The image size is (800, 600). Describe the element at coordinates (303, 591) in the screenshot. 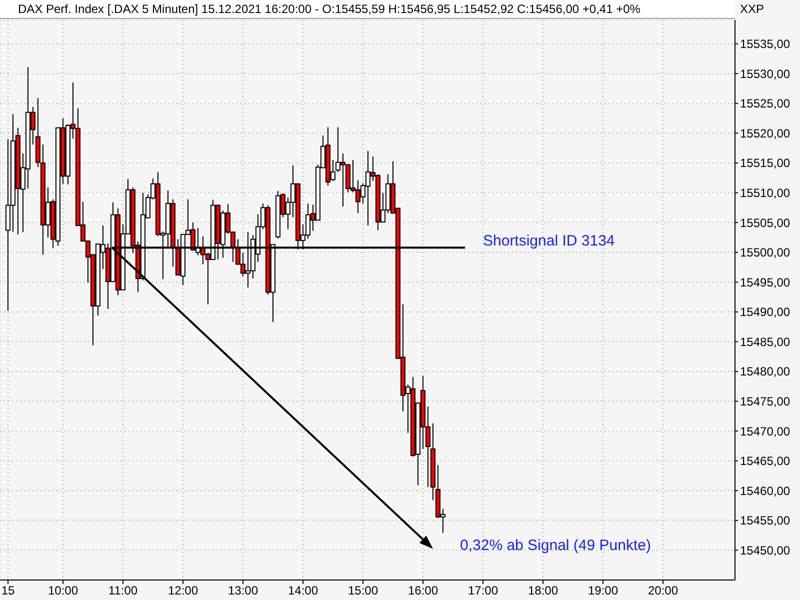

I see `x-tick-label: 14:00` at that location.